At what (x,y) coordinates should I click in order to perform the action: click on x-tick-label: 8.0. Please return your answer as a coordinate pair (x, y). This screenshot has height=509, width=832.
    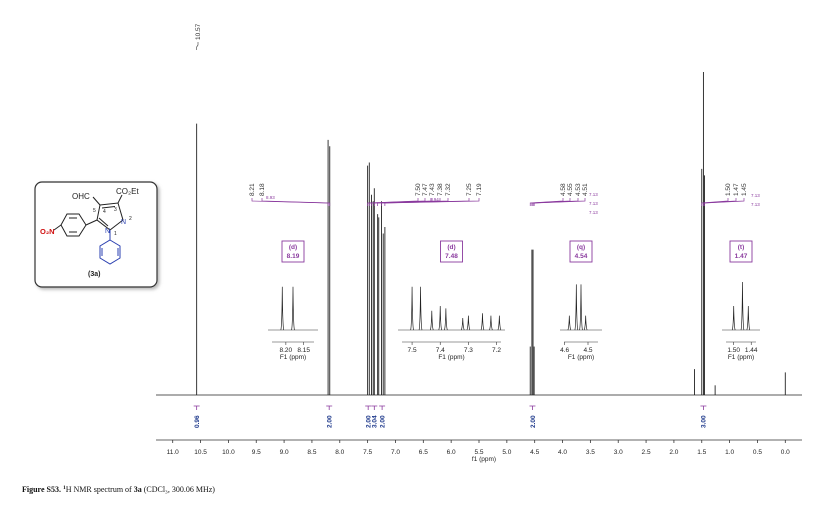
    Looking at the image, I should click on (339, 452).